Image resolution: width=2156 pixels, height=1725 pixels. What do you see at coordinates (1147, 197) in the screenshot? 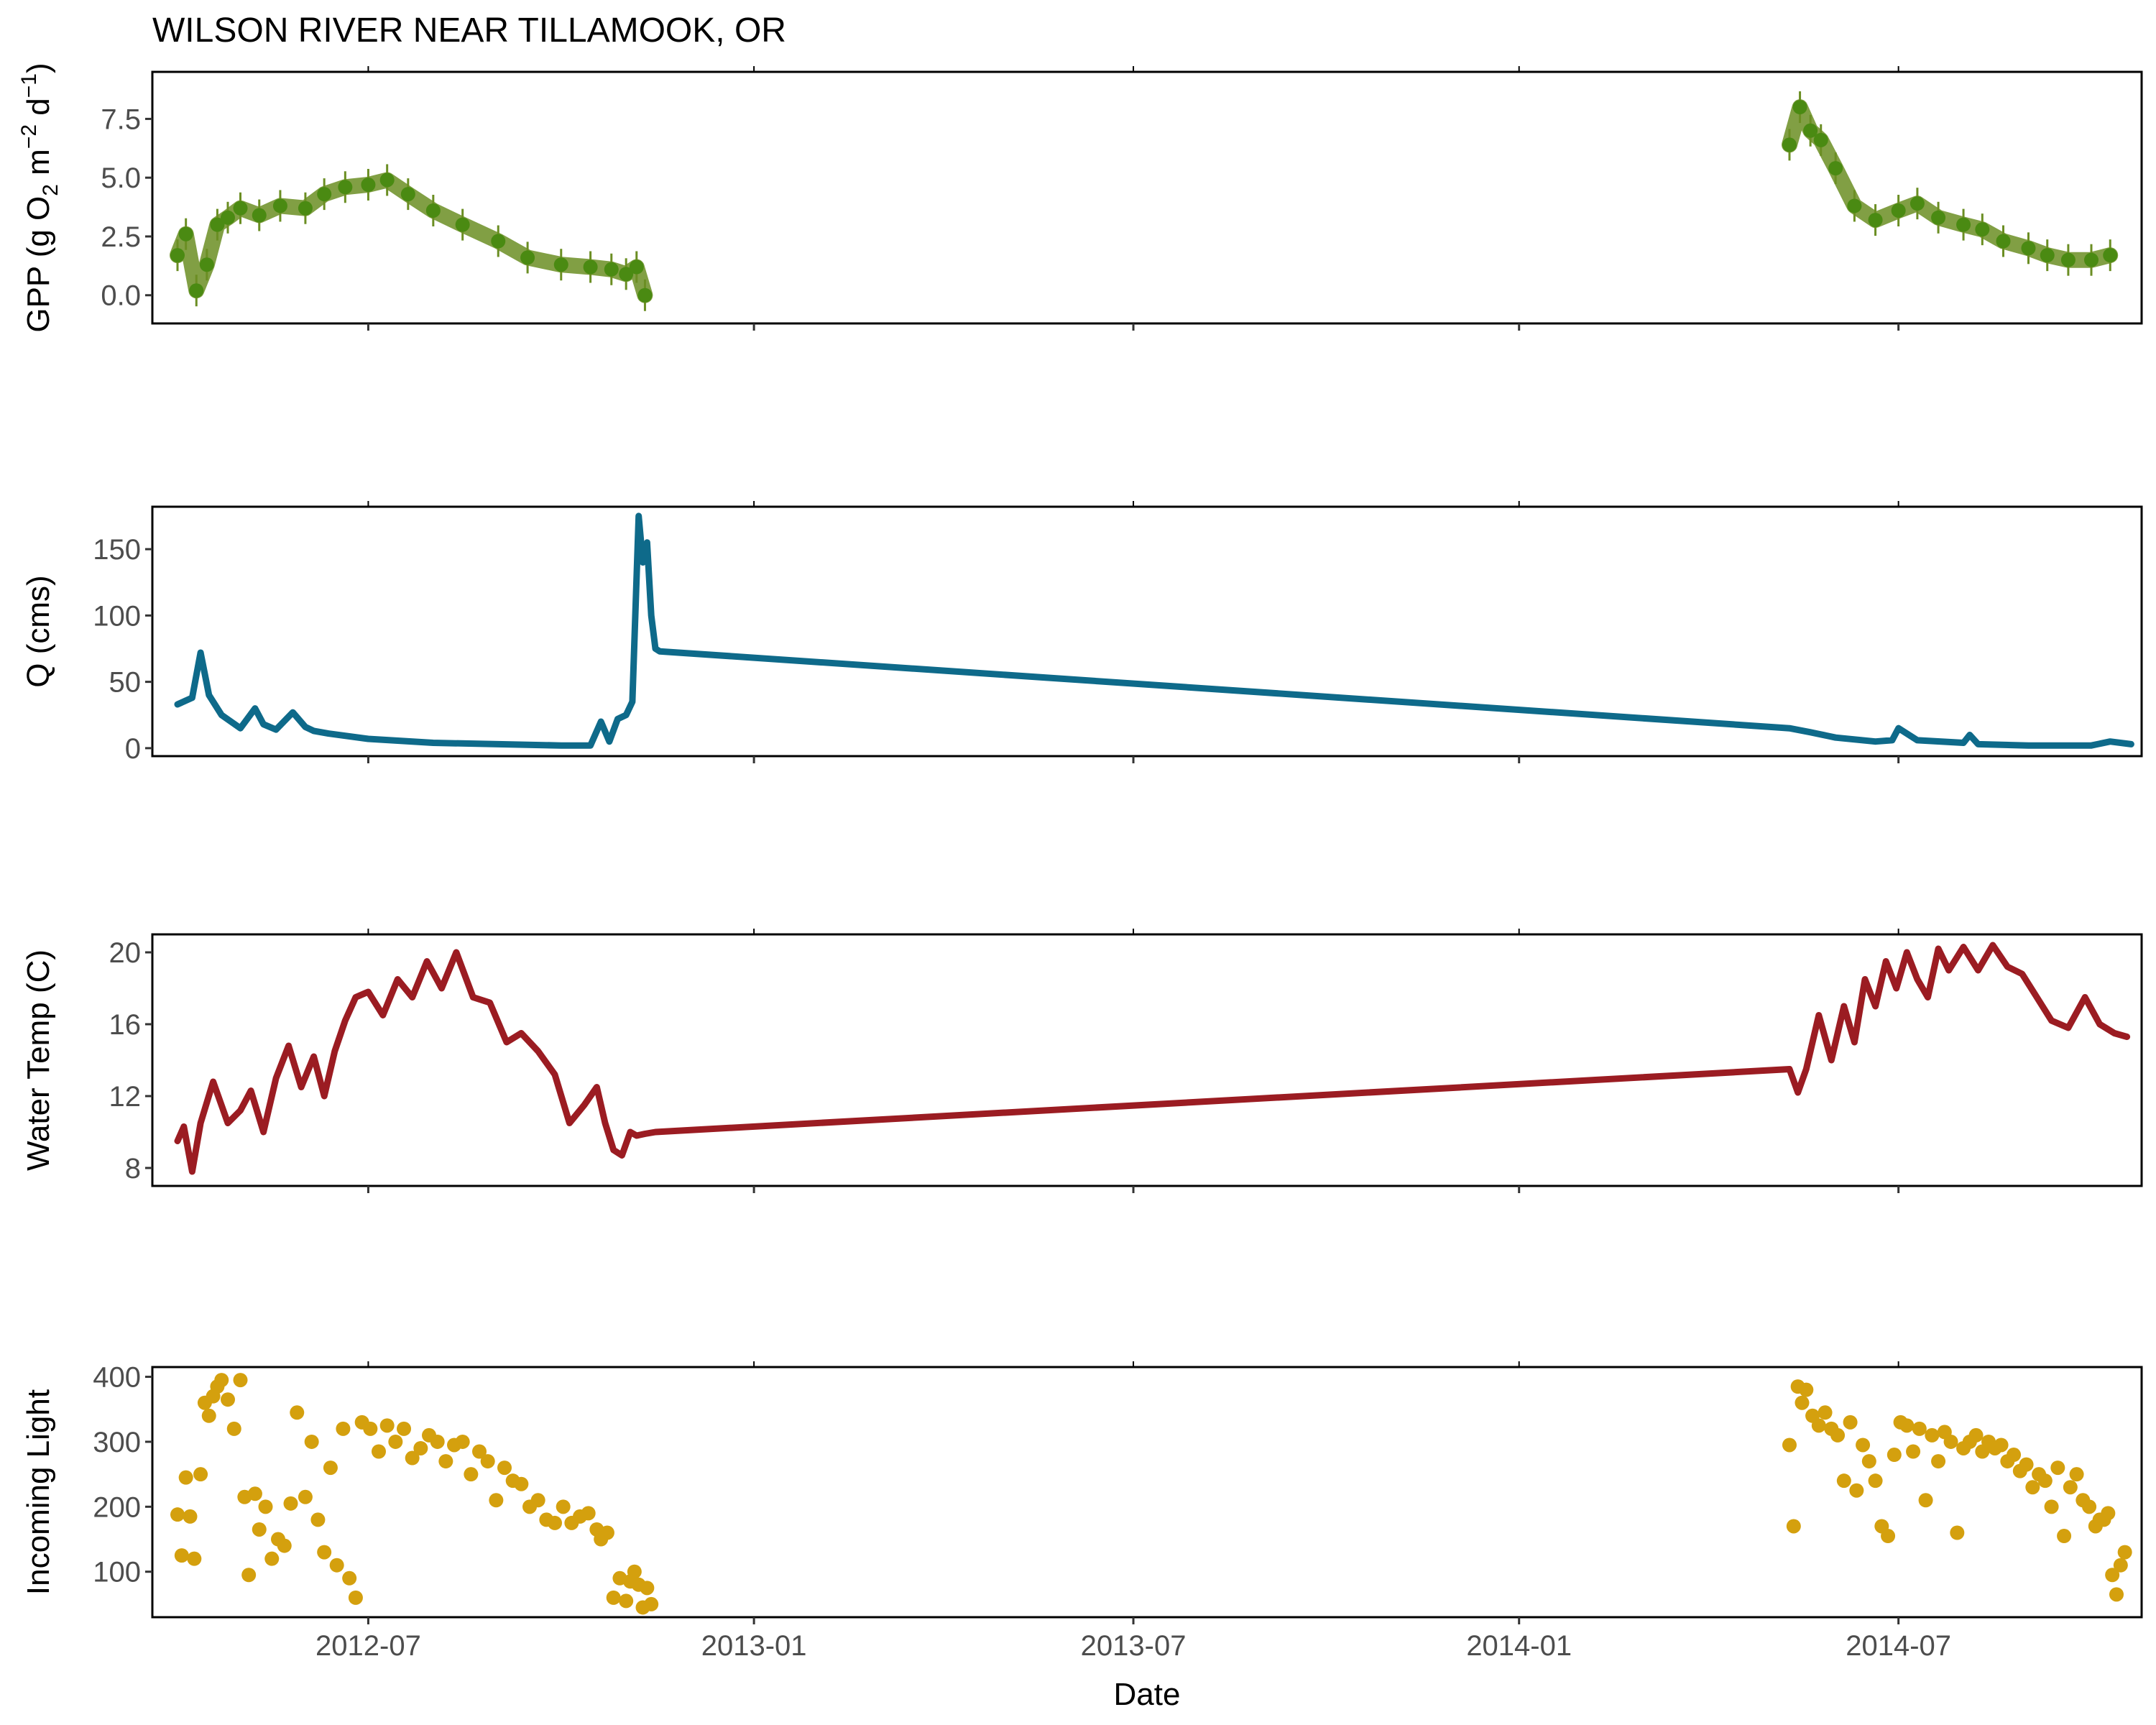
I see `panel-frame` at bounding box center [1147, 197].